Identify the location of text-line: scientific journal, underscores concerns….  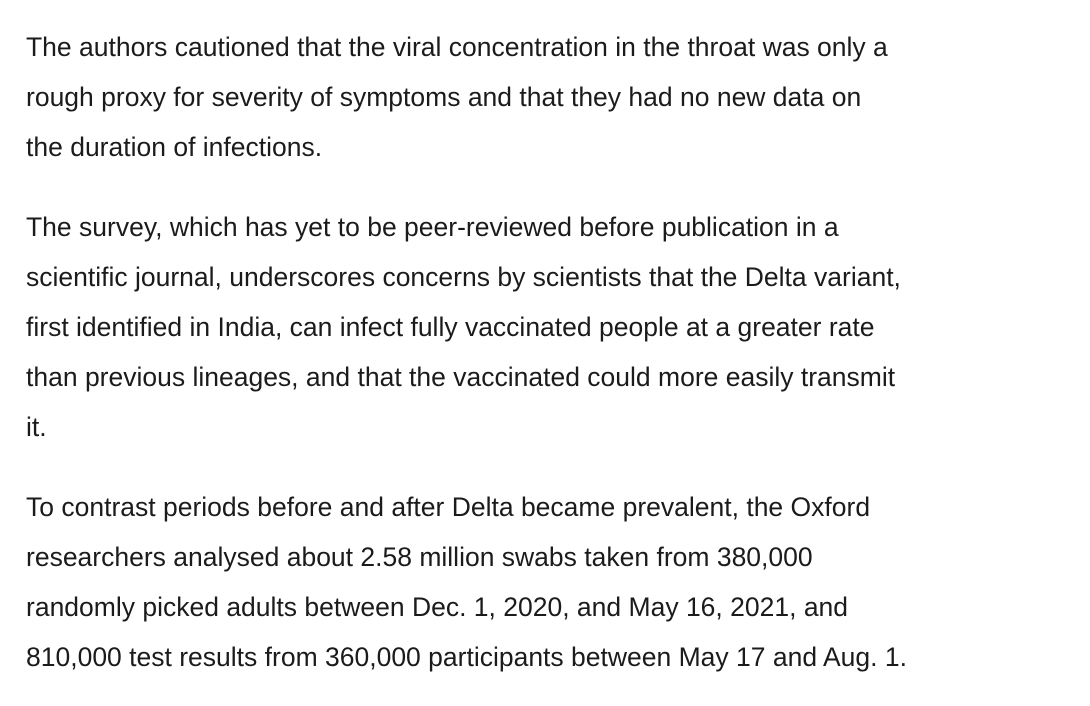
(463, 277).